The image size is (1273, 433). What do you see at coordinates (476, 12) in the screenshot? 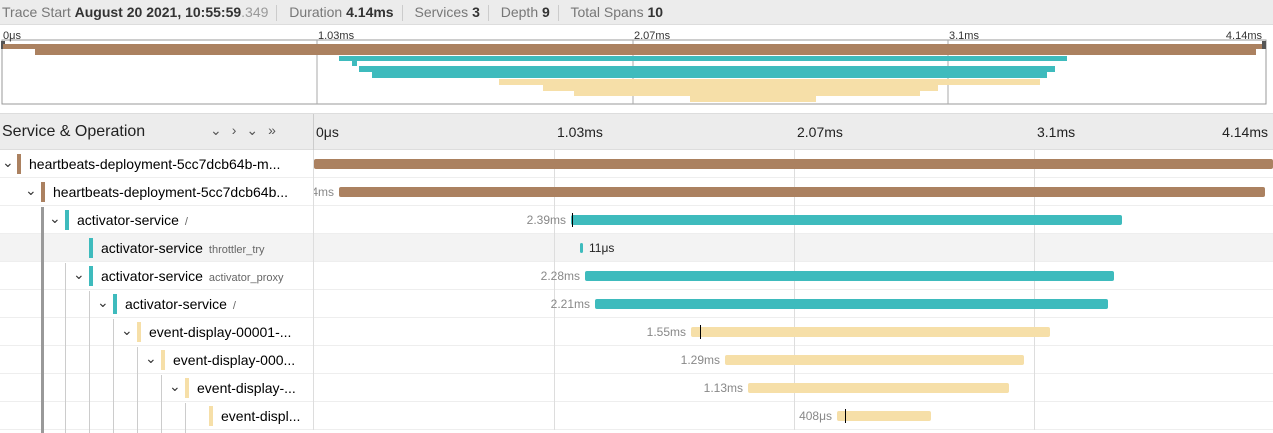
I see `services: 3` at bounding box center [476, 12].